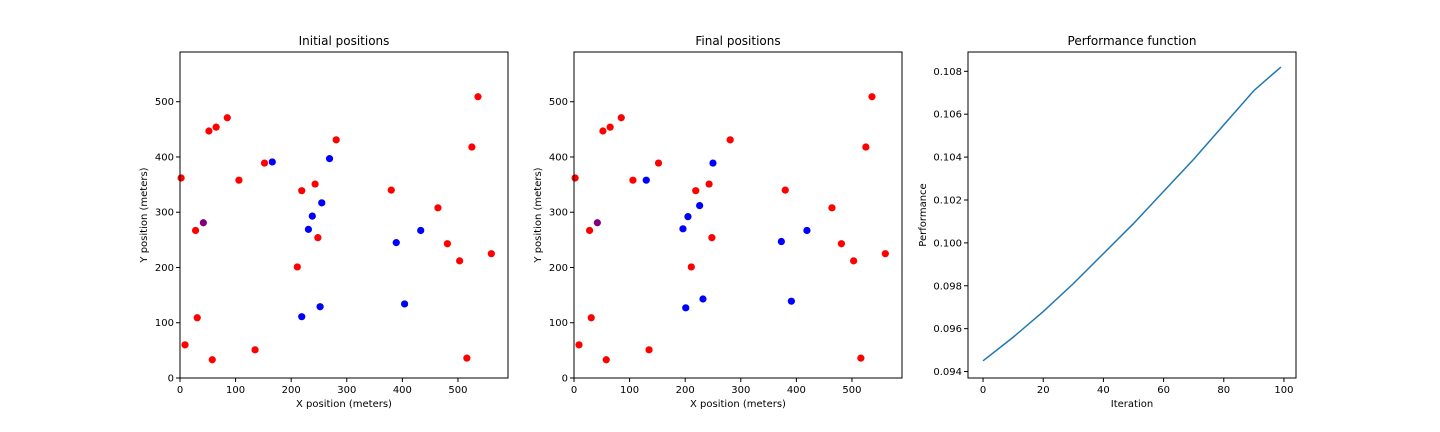 This screenshot has width=1440, height=432. Describe the element at coordinates (947, 72) in the screenshot. I see `y-tick-label: 0.108` at that location.